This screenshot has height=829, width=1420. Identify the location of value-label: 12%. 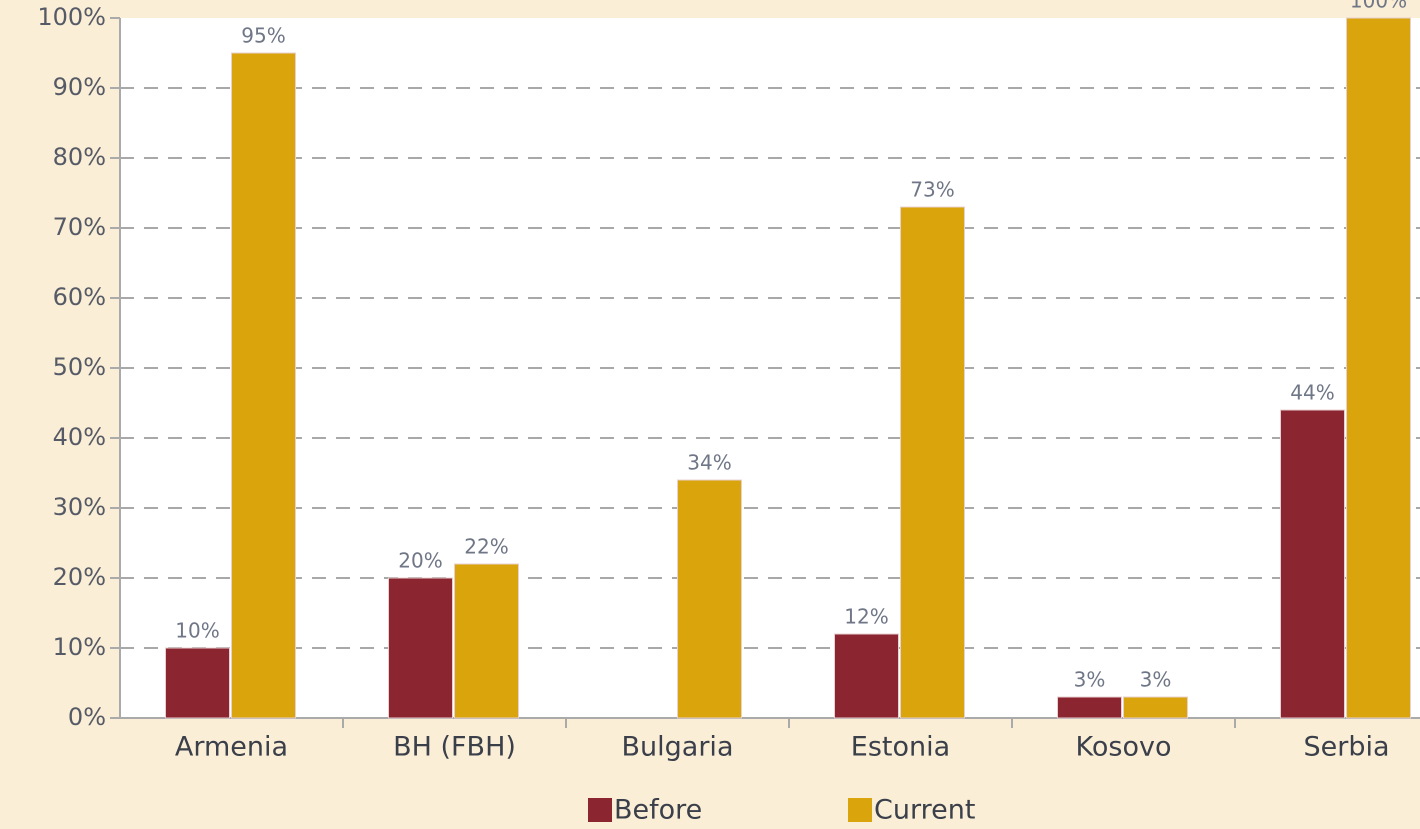
(866, 617).